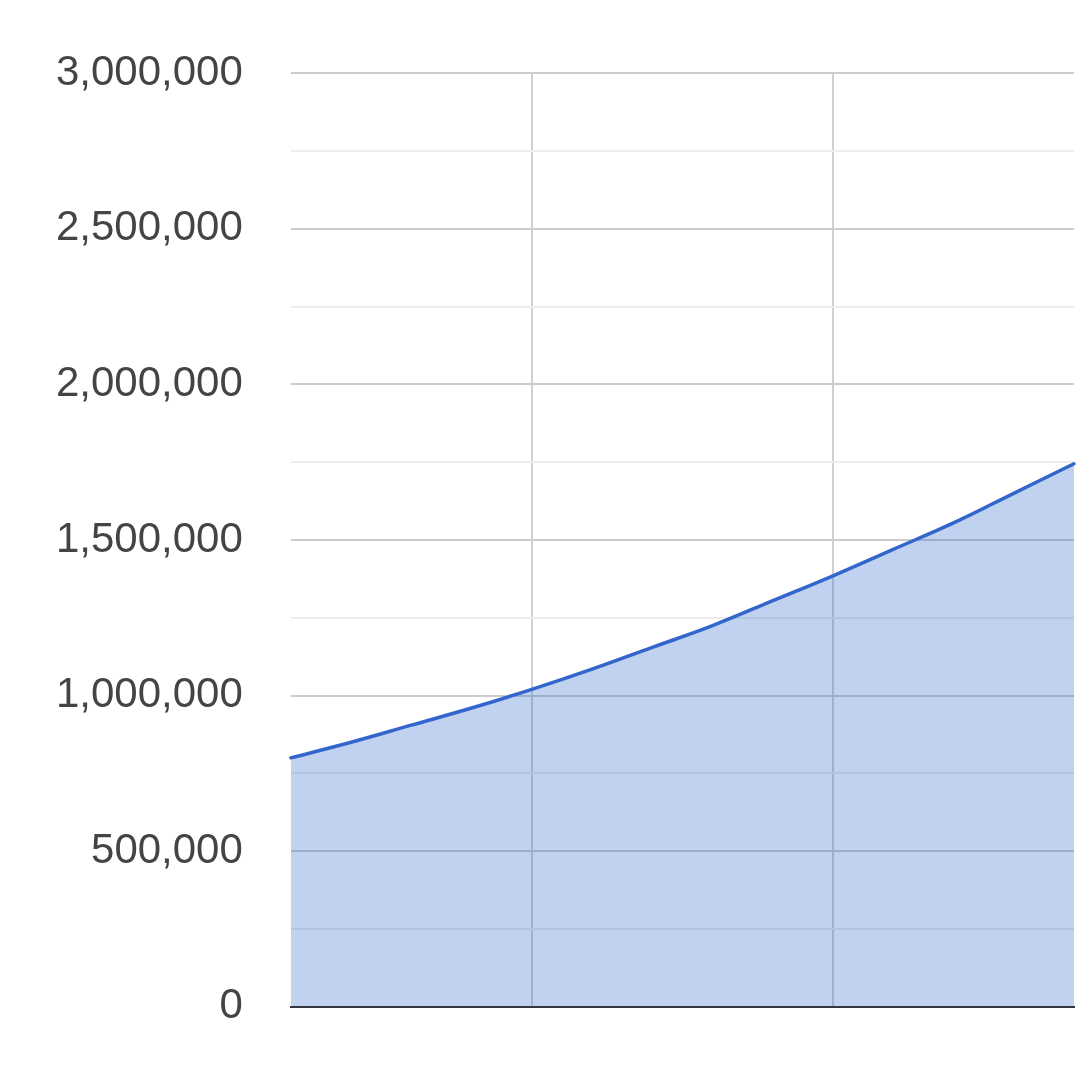  What do you see at coordinates (149, 693) in the screenshot?
I see `y-tick-label: 1,000,000` at bounding box center [149, 693].